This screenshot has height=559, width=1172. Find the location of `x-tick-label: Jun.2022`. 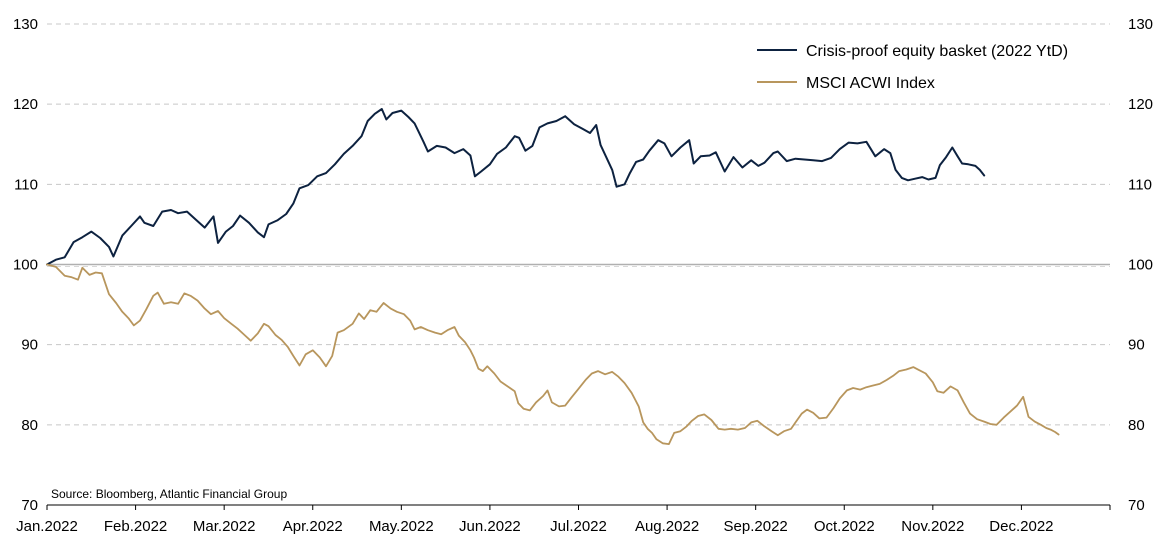

x-tick-label: Jun.2022 is located at coordinates (490, 526).